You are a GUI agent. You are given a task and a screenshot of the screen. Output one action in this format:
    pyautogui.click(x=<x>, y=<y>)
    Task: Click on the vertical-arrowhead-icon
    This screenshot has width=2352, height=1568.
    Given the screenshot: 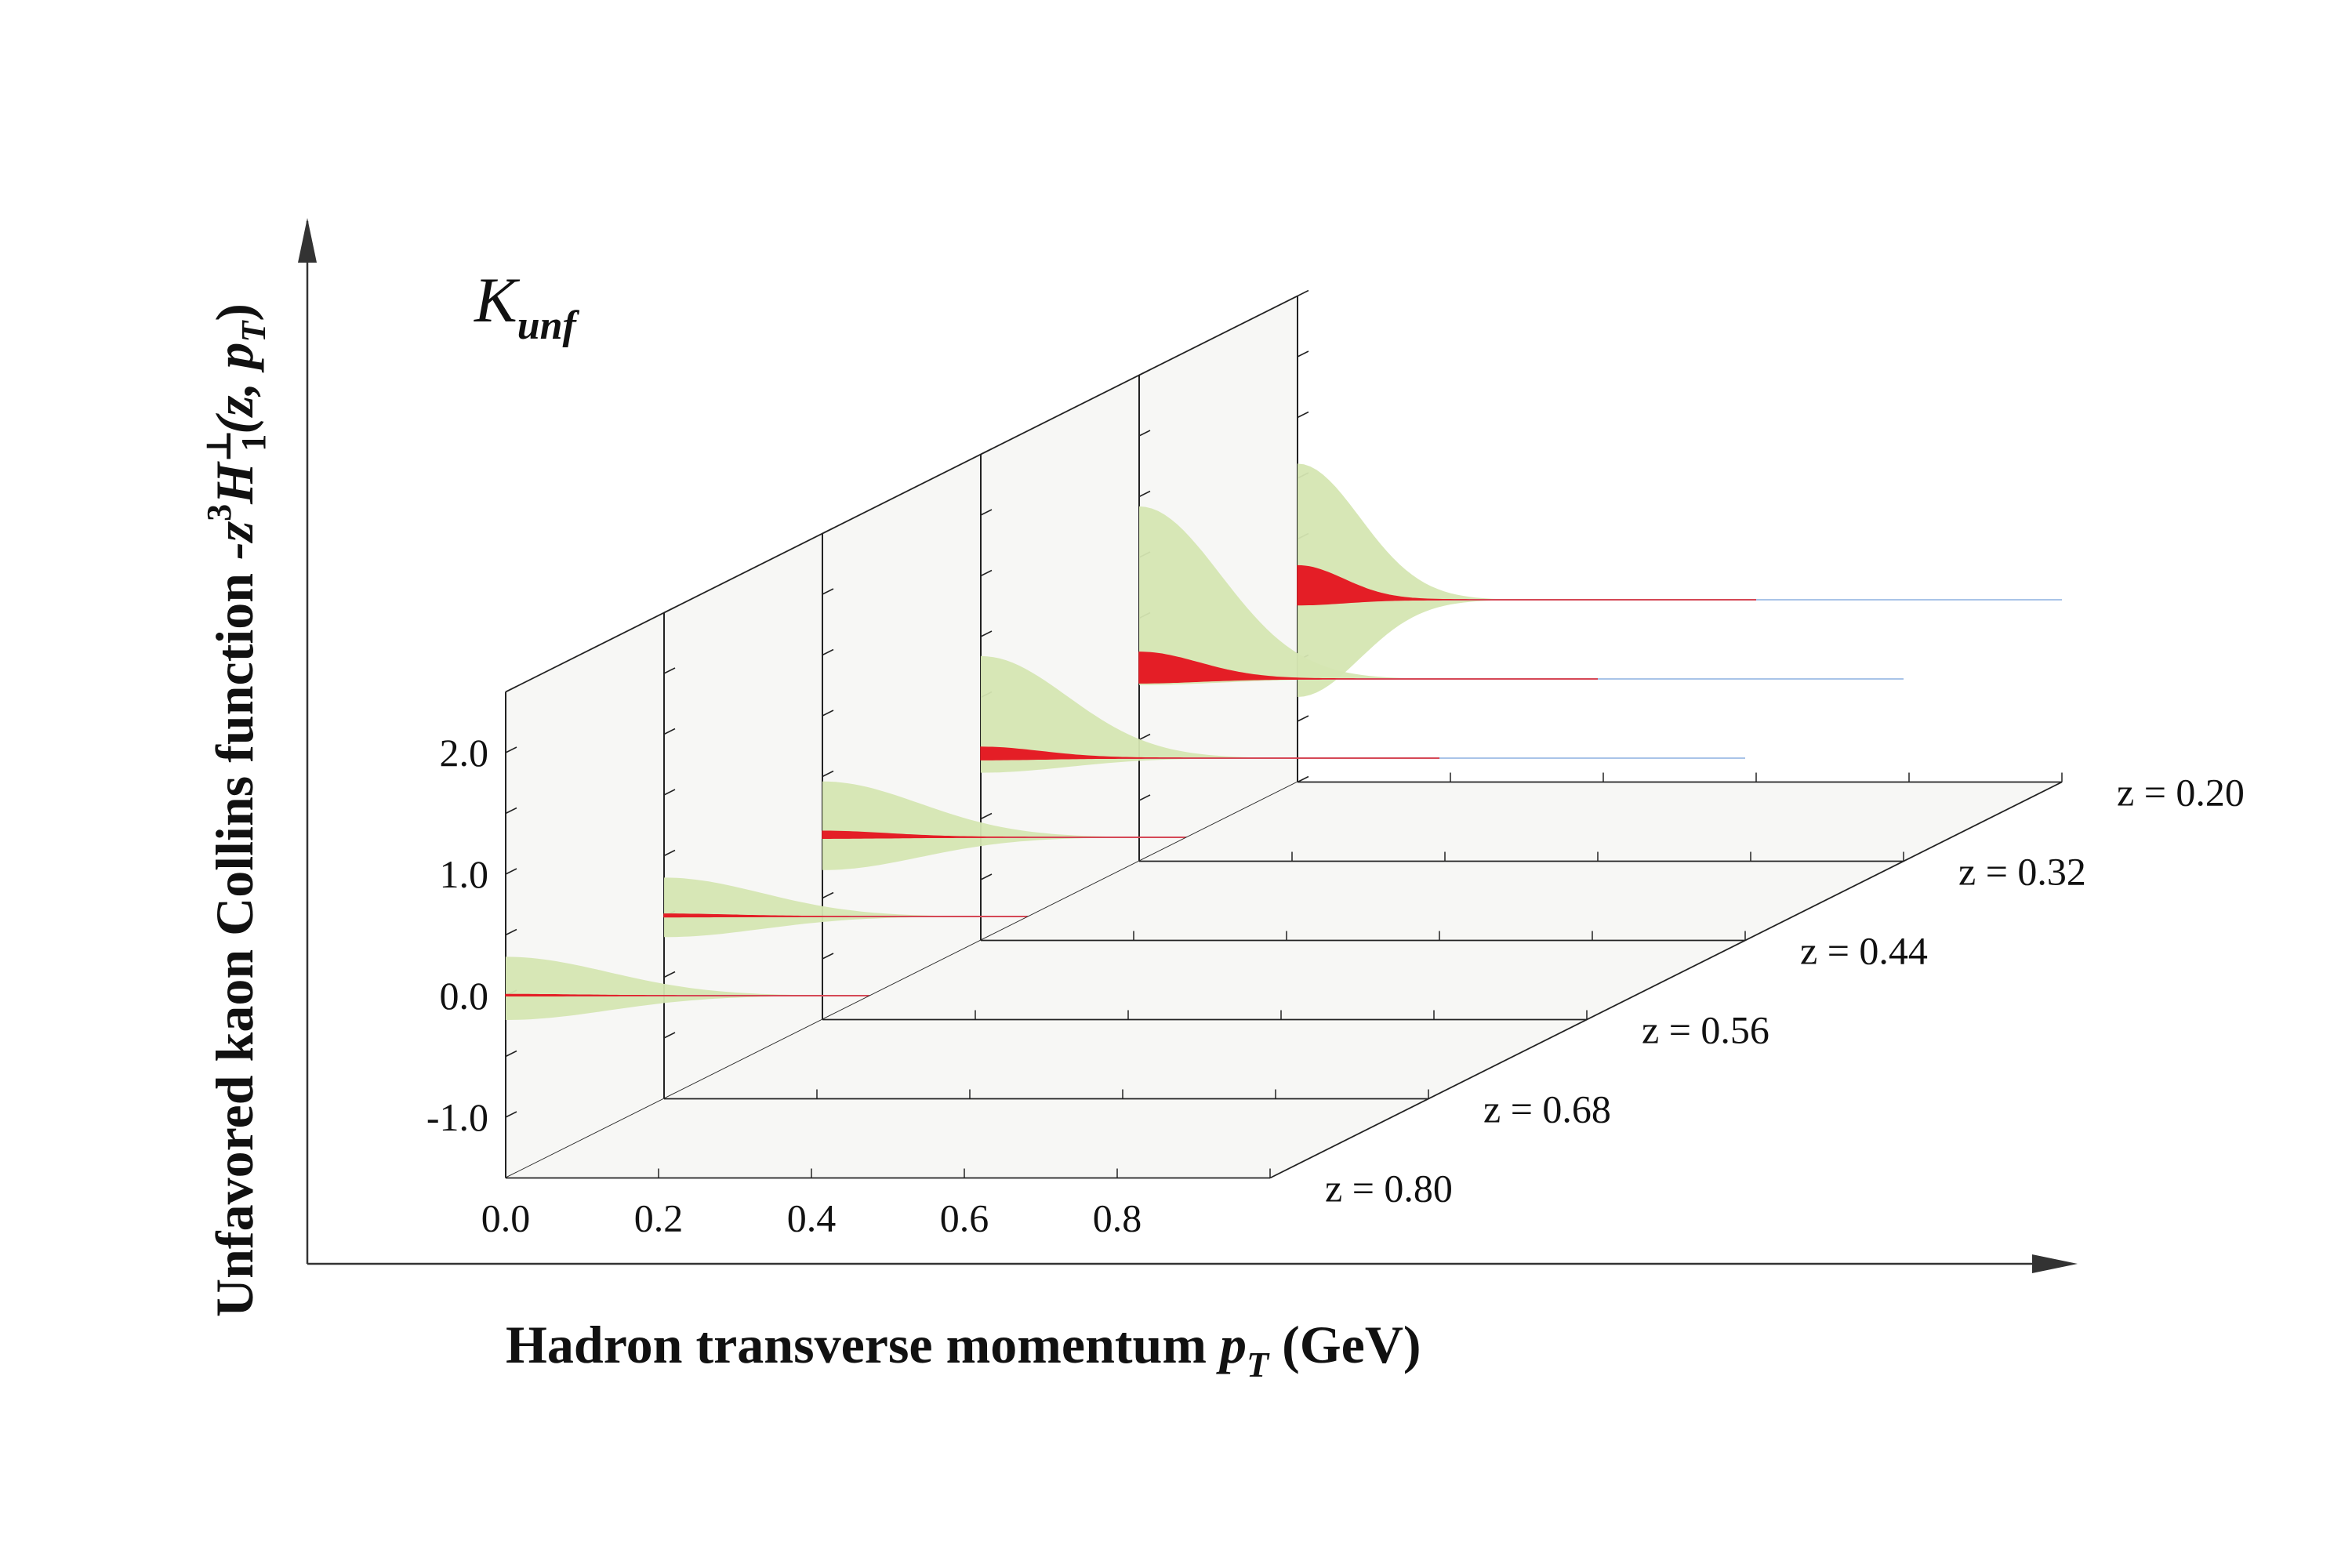 What is the action you would take?
    pyautogui.click(x=307, y=240)
    